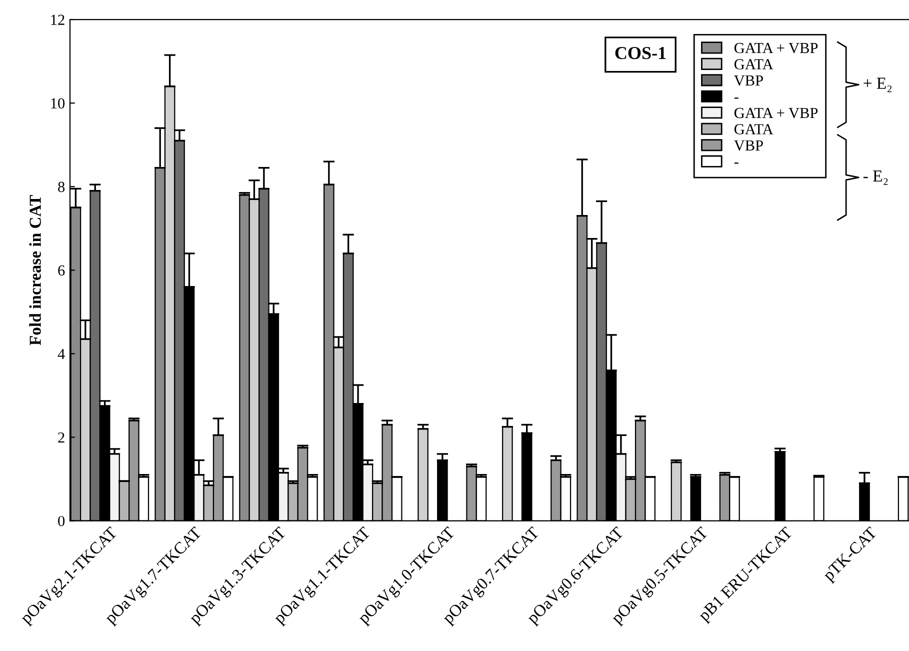  Describe the element at coordinates (878, 85) in the screenshot. I see `annotation: + E₂` at that location.